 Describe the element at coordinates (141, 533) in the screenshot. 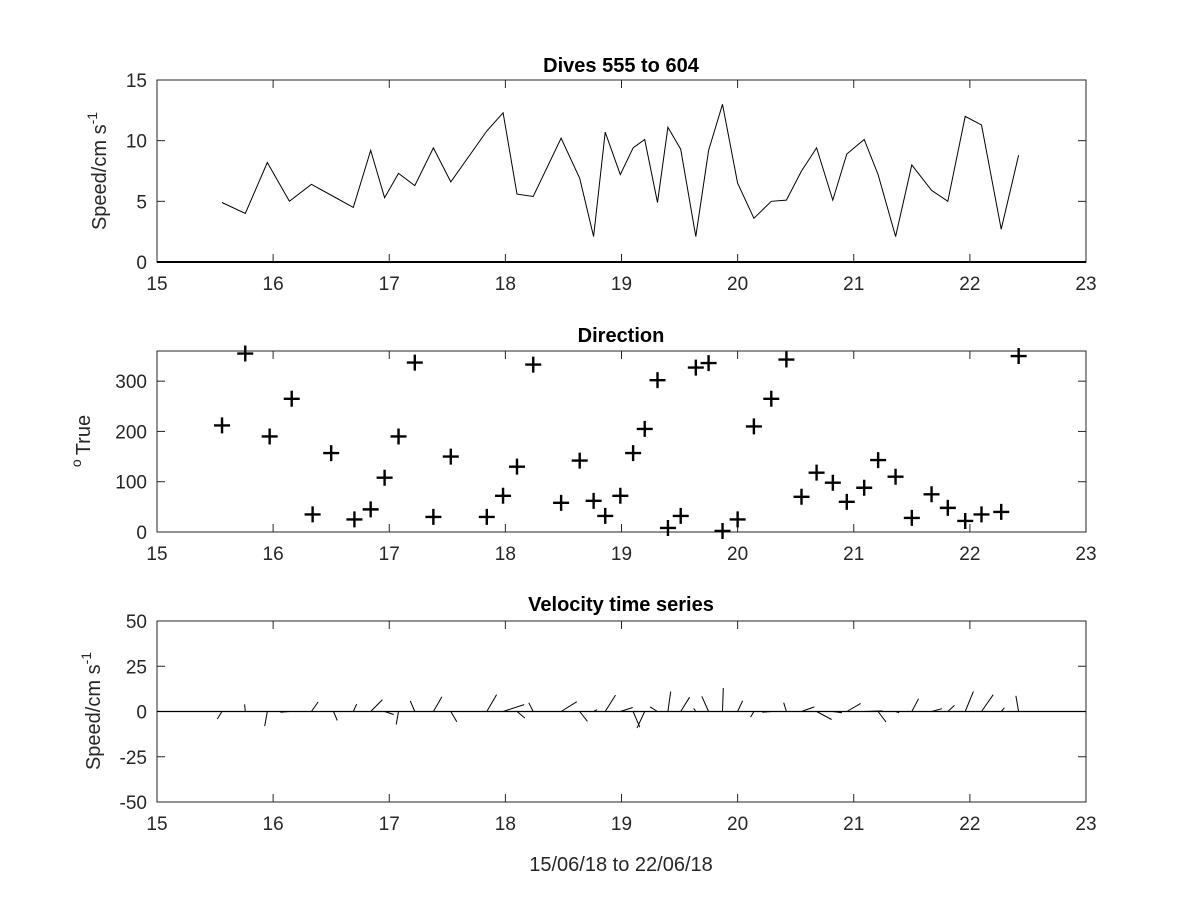

I see `direction-y-tick-label: 0` at that location.